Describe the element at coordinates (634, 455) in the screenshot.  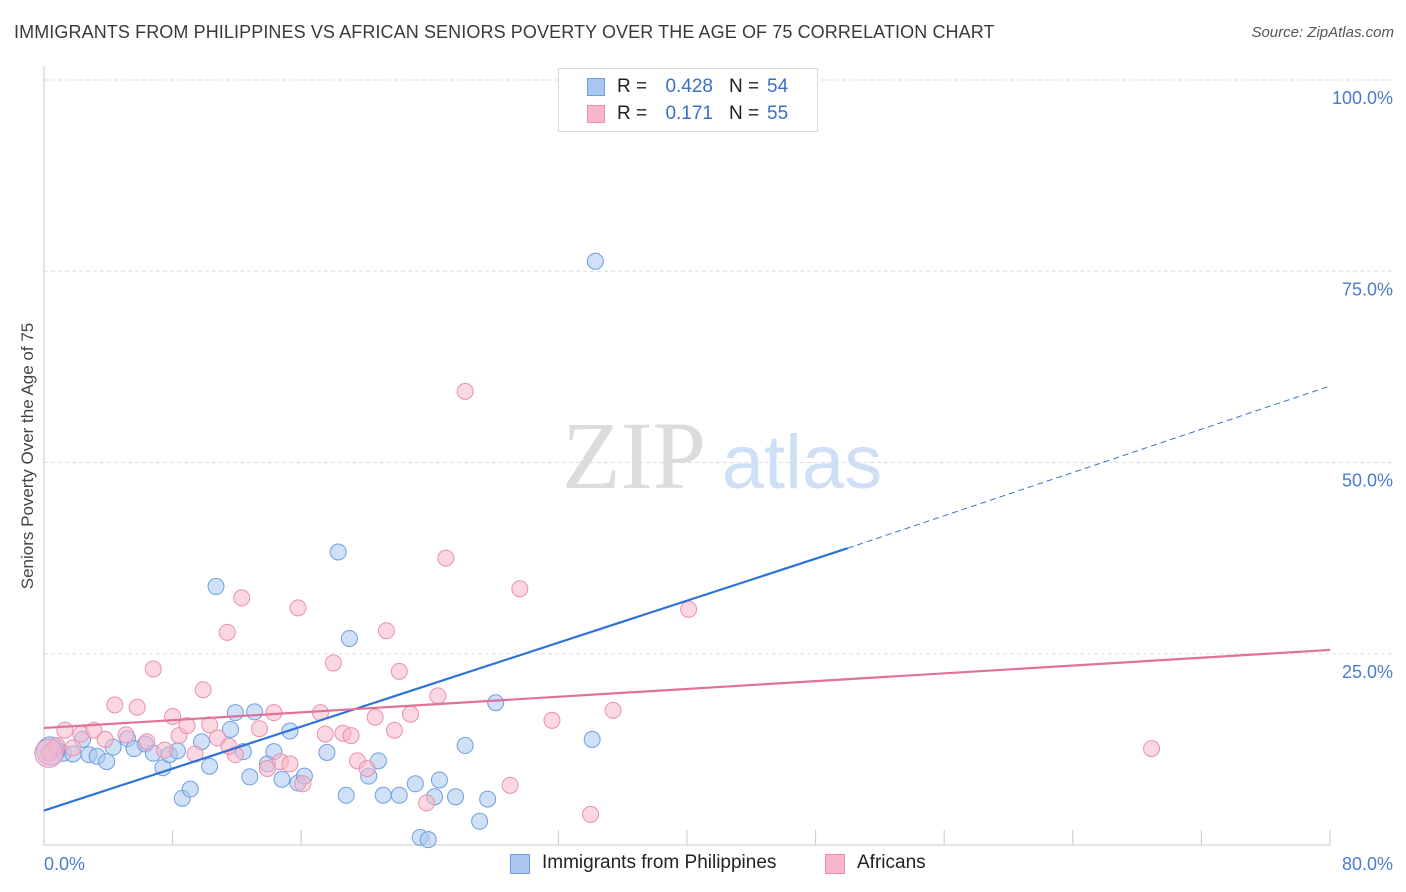
I see `watermark-zip: ZIP` at that location.